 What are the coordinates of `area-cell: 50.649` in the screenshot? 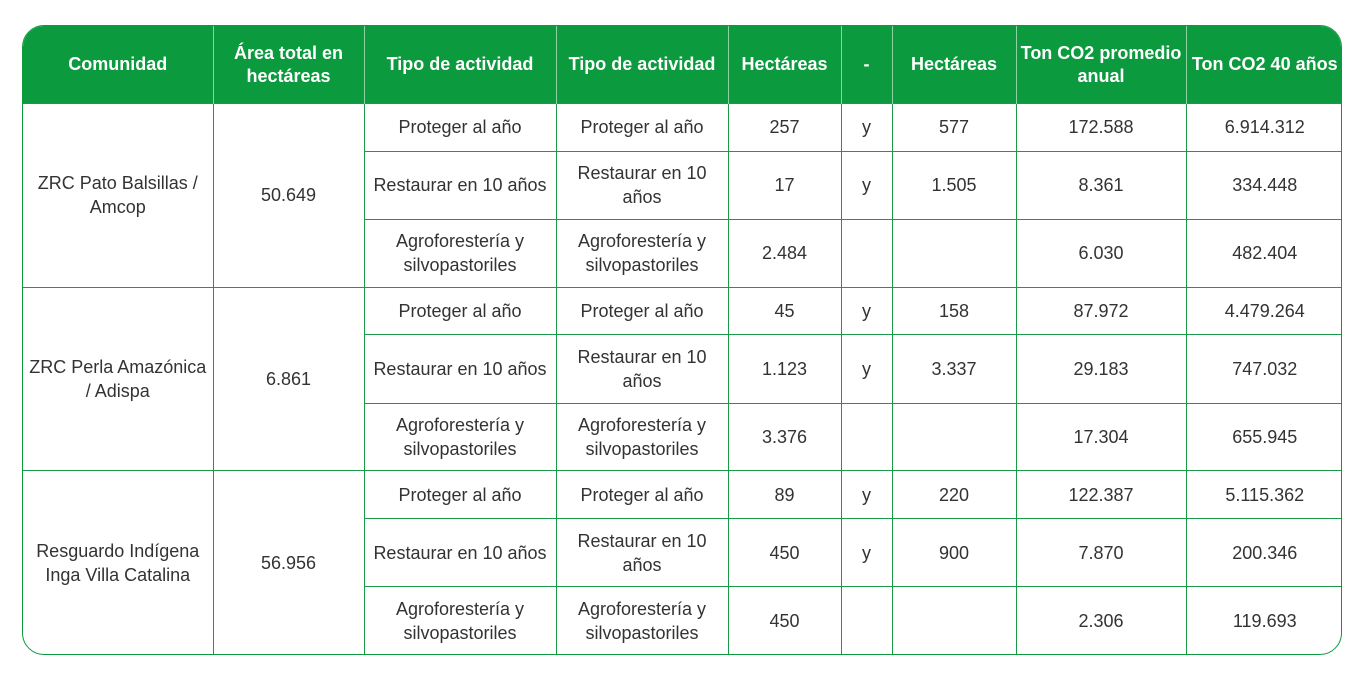 It's located at (288, 195).